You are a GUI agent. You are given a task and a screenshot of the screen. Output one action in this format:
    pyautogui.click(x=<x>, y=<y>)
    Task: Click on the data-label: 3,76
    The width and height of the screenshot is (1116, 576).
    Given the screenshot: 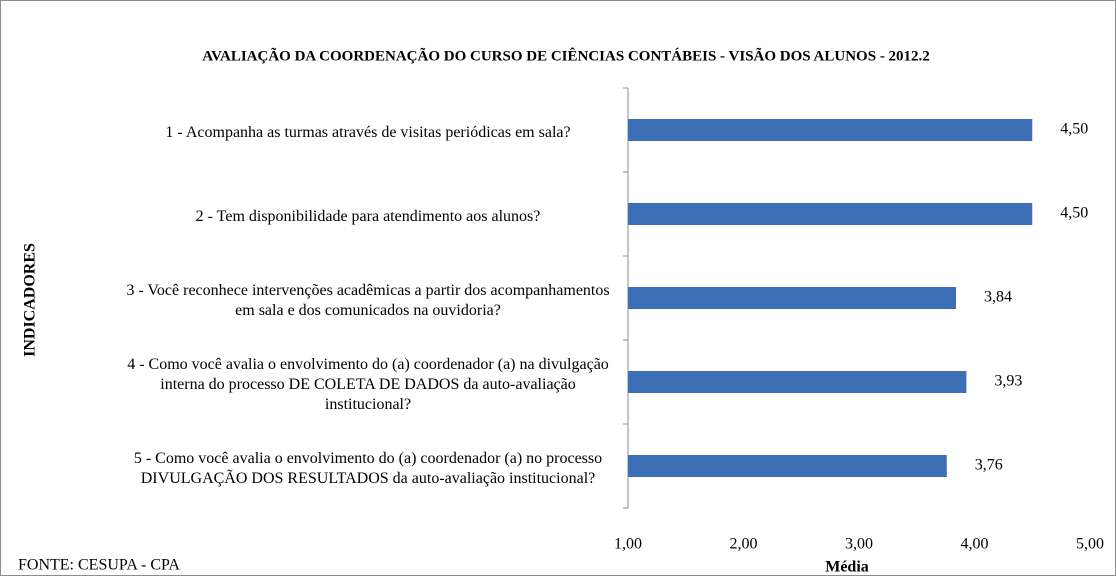 What is the action you would take?
    pyautogui.click(x=989, y=465)
    